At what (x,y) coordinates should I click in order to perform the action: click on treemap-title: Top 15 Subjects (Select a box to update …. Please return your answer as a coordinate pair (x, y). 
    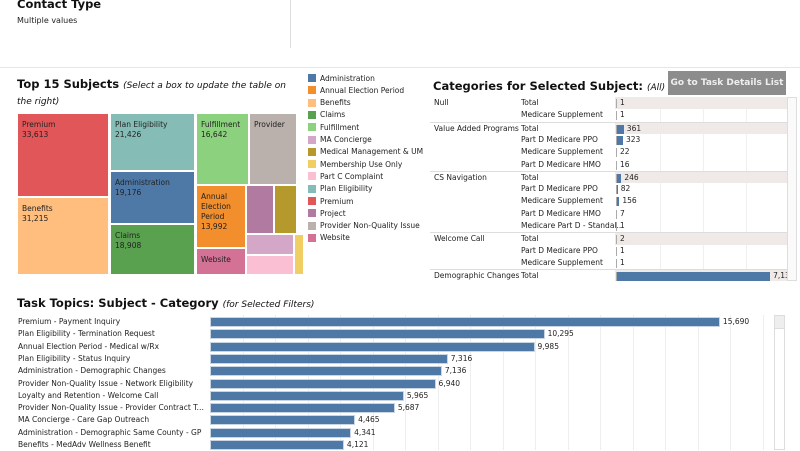
    Looking at the image, I should click on (151, 92).